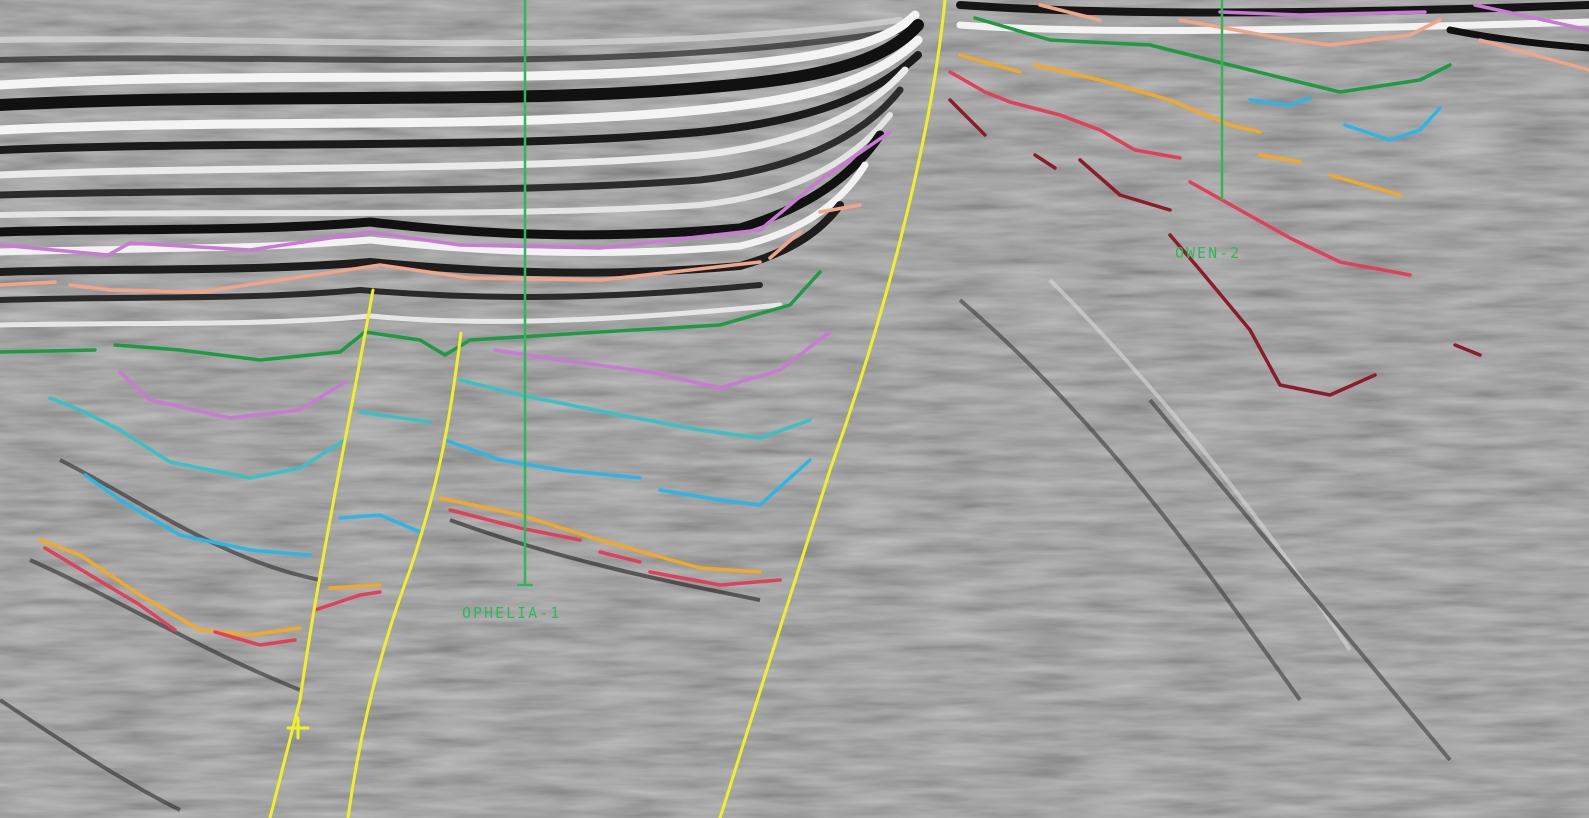  Describe the element at coordinates (475, 375) in the screenshot. I see `horizon-magenta-lower` at that location.